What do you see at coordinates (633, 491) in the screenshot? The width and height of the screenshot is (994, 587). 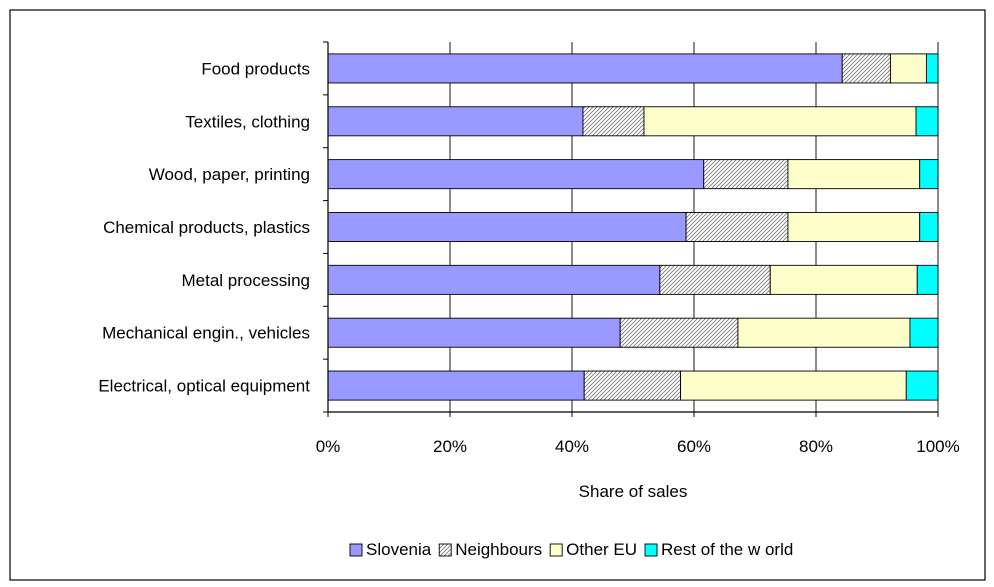 I see `x-axis-title: Share of sales` at bounding box center [633, 491].